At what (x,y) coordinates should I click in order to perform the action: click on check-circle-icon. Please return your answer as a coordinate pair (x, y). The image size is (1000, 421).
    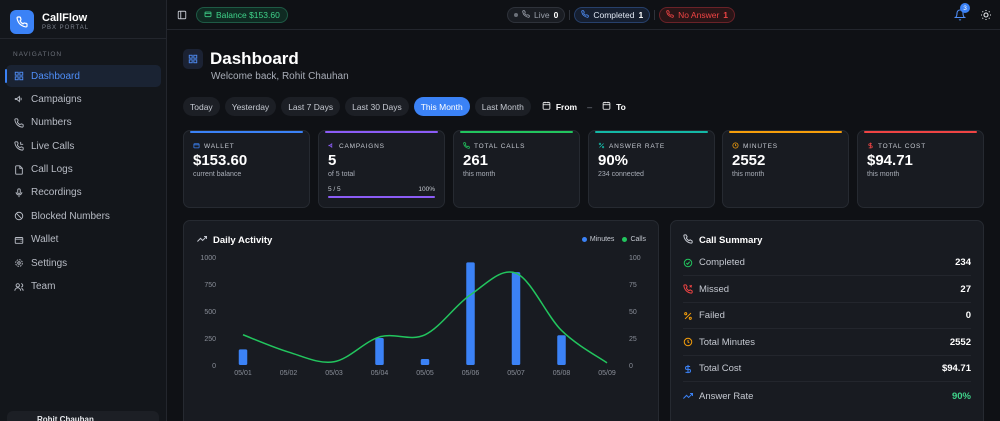
    Looking at the image, I should click on (688, 263).